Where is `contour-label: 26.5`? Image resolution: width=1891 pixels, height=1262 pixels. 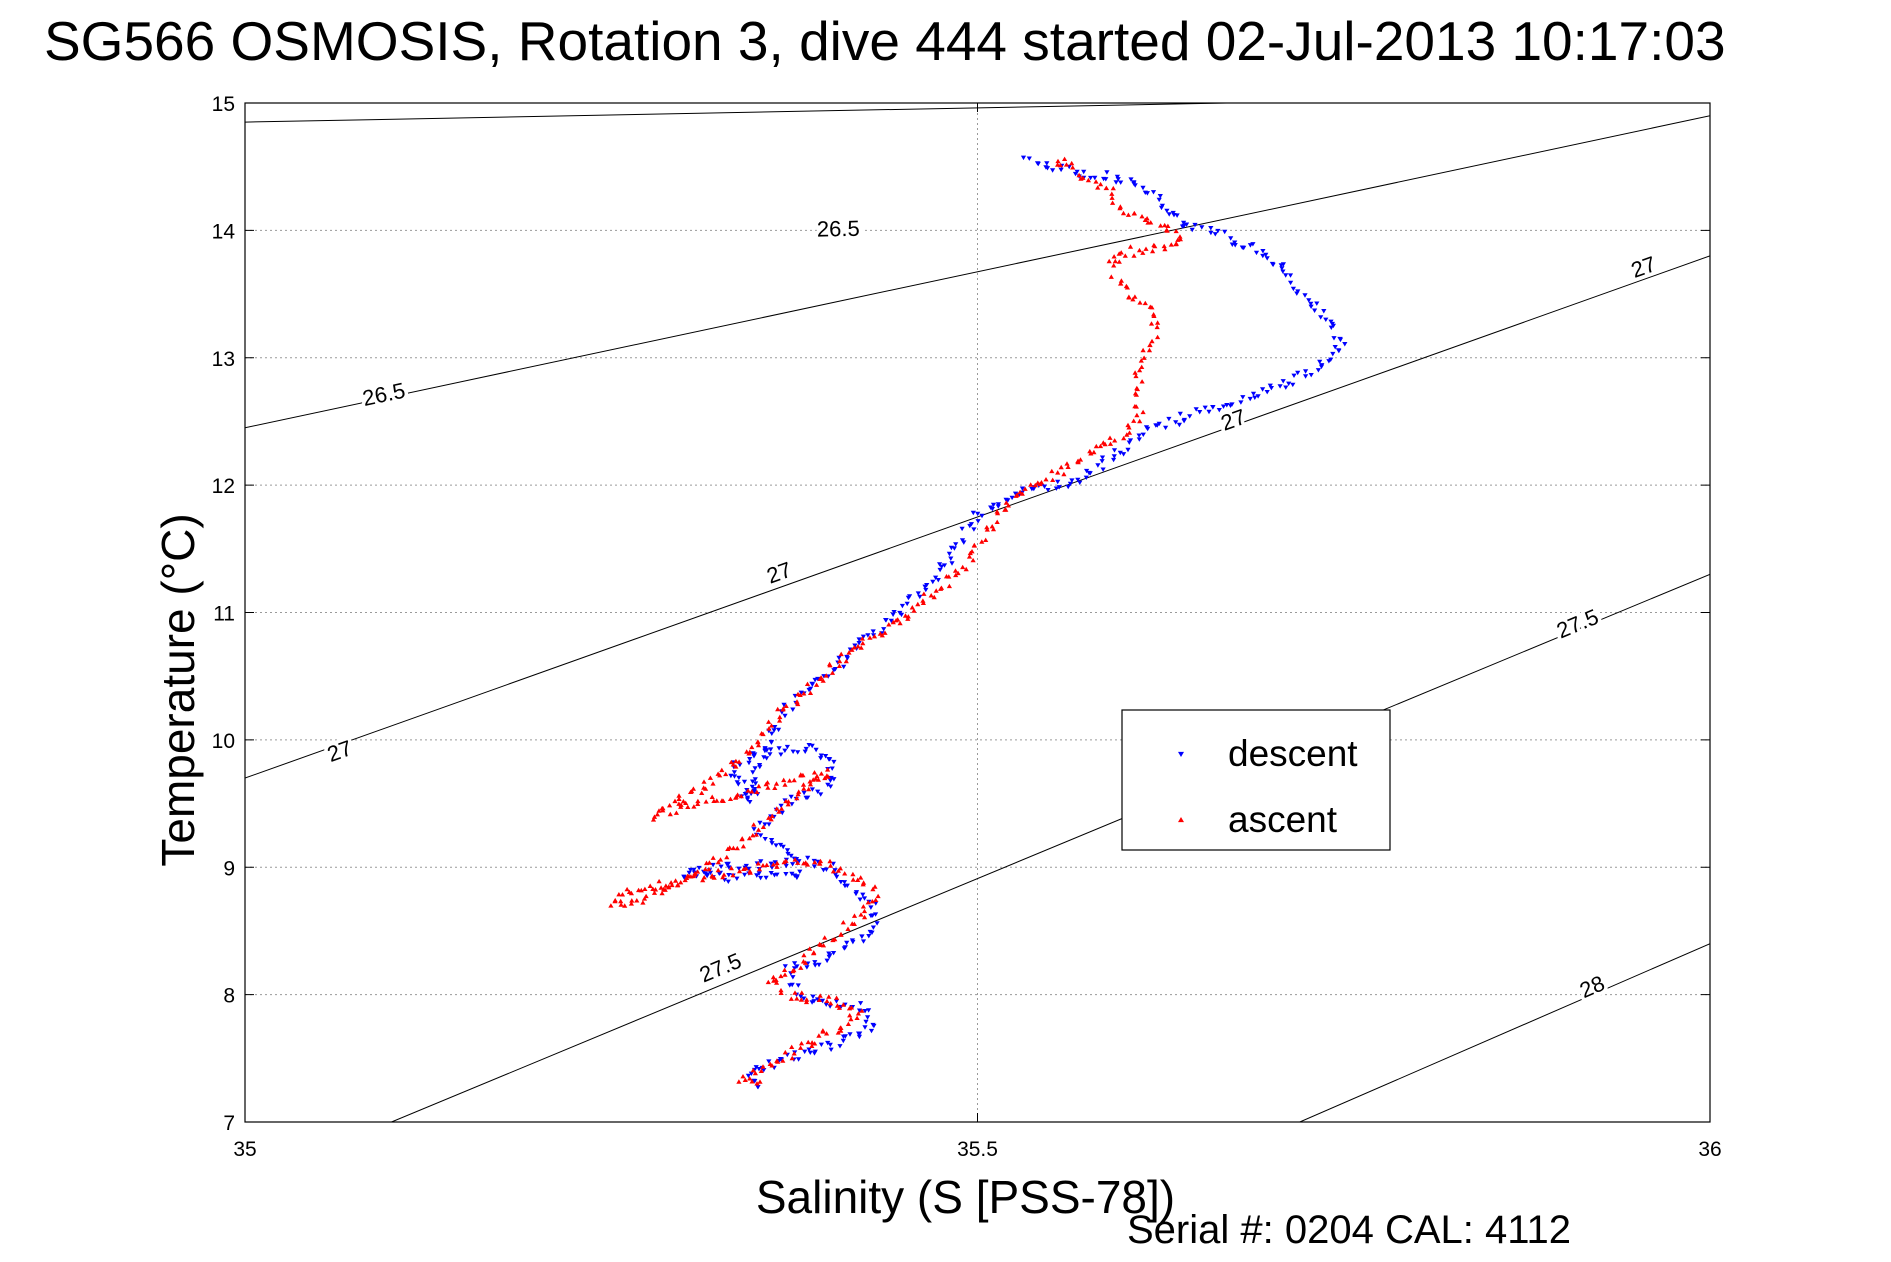
contour-label: 26.5 is located at coordinates (838, 229).